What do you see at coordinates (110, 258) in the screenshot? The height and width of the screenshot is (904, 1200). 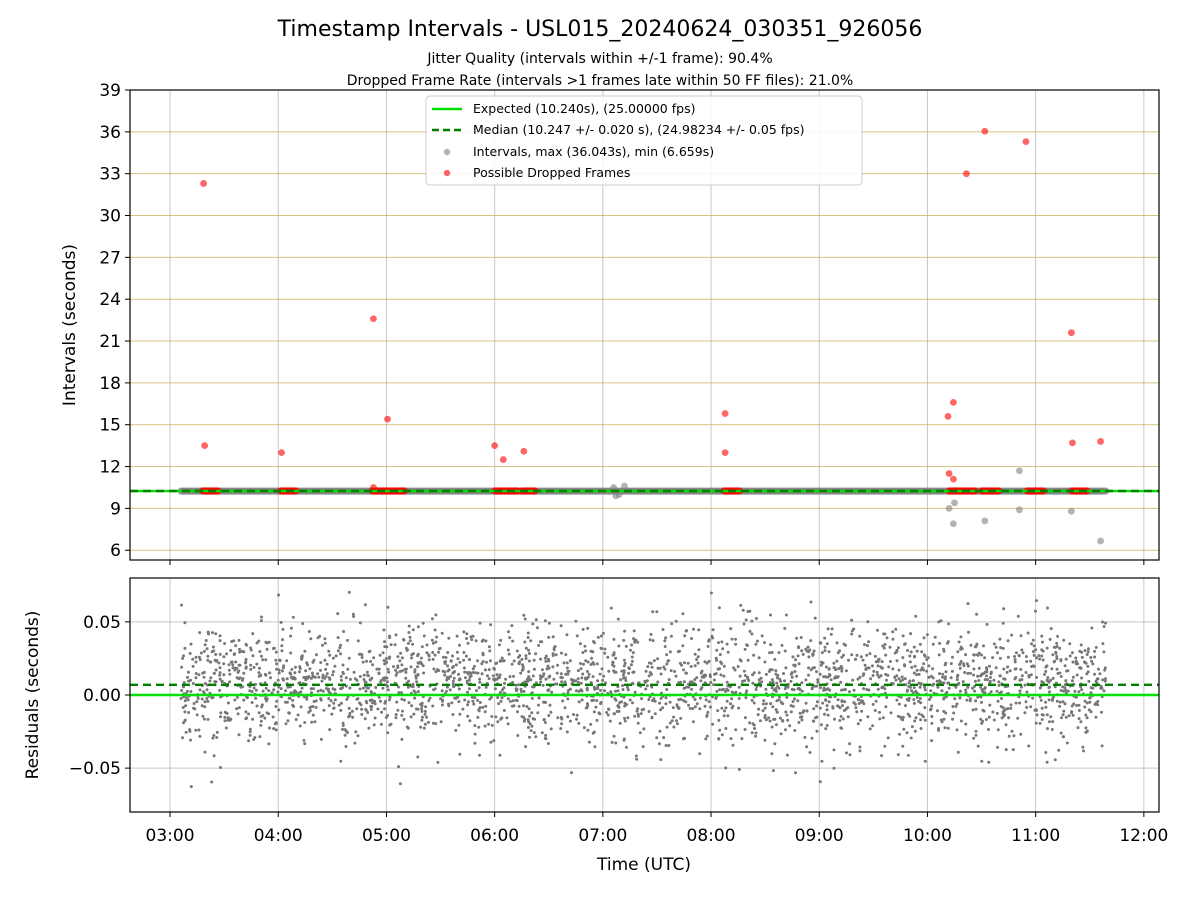 I see `intervals-y-tick-label: 27` at bounding box center [110, 258].